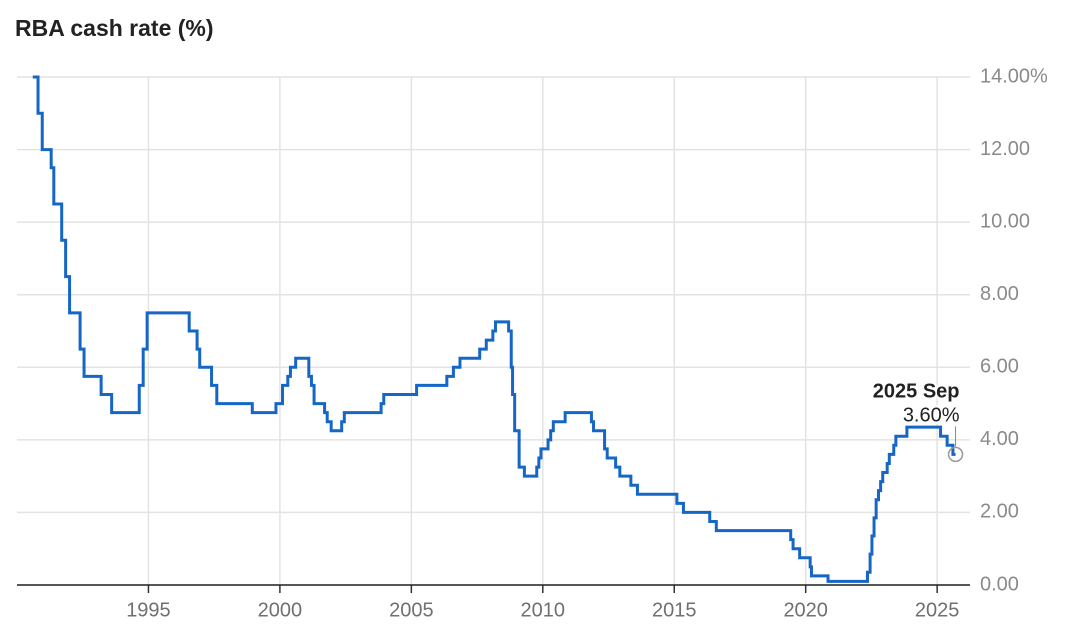 This screenshot has height=642, width=1080. I want to click on annotation-marker, so click(955, 454).